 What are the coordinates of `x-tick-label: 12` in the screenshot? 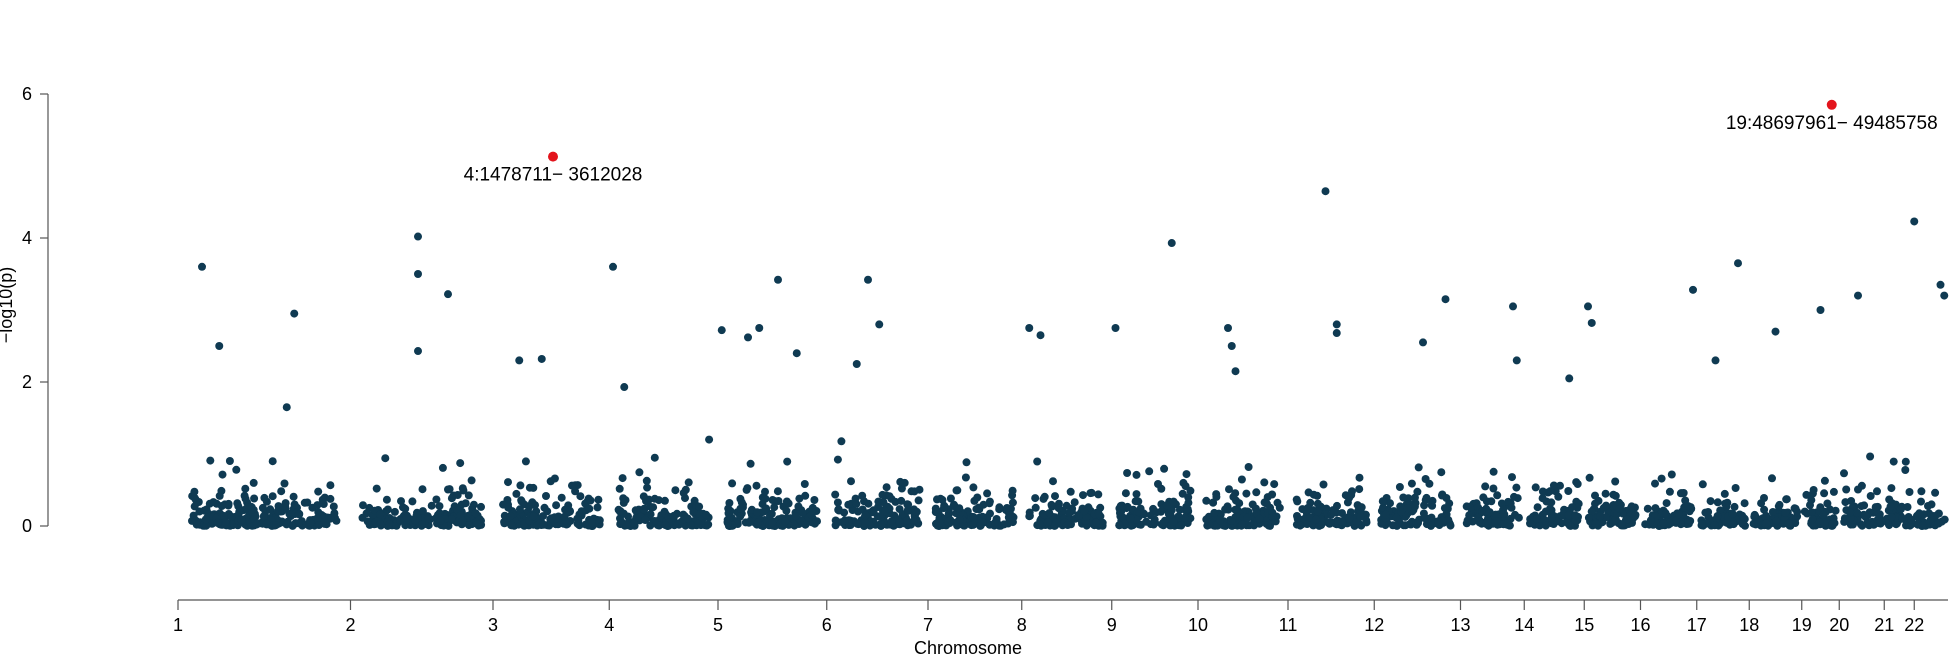 It's located at (1374, 625).